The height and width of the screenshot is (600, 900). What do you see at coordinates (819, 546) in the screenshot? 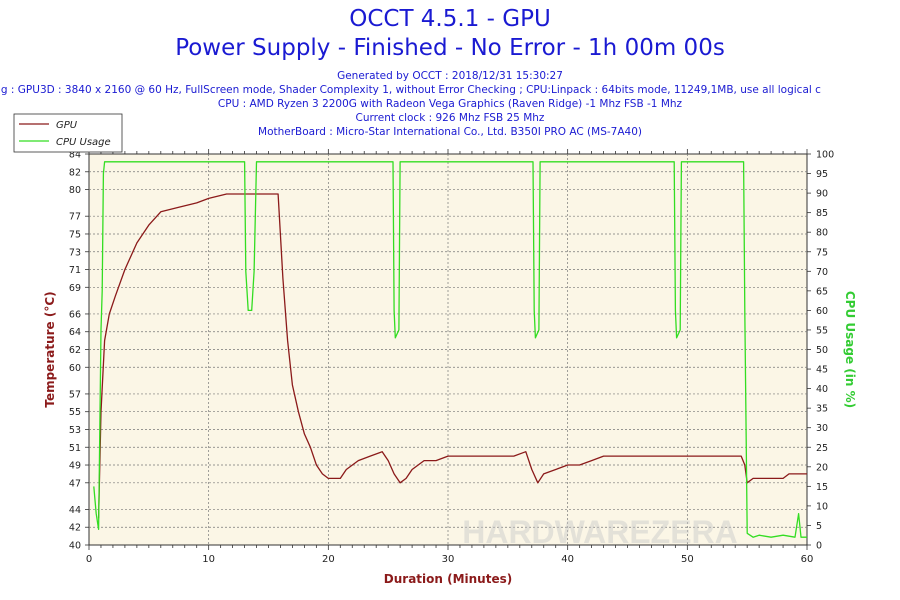
I see `y-right-tick-label: 0` at bounding box center [819, 546].